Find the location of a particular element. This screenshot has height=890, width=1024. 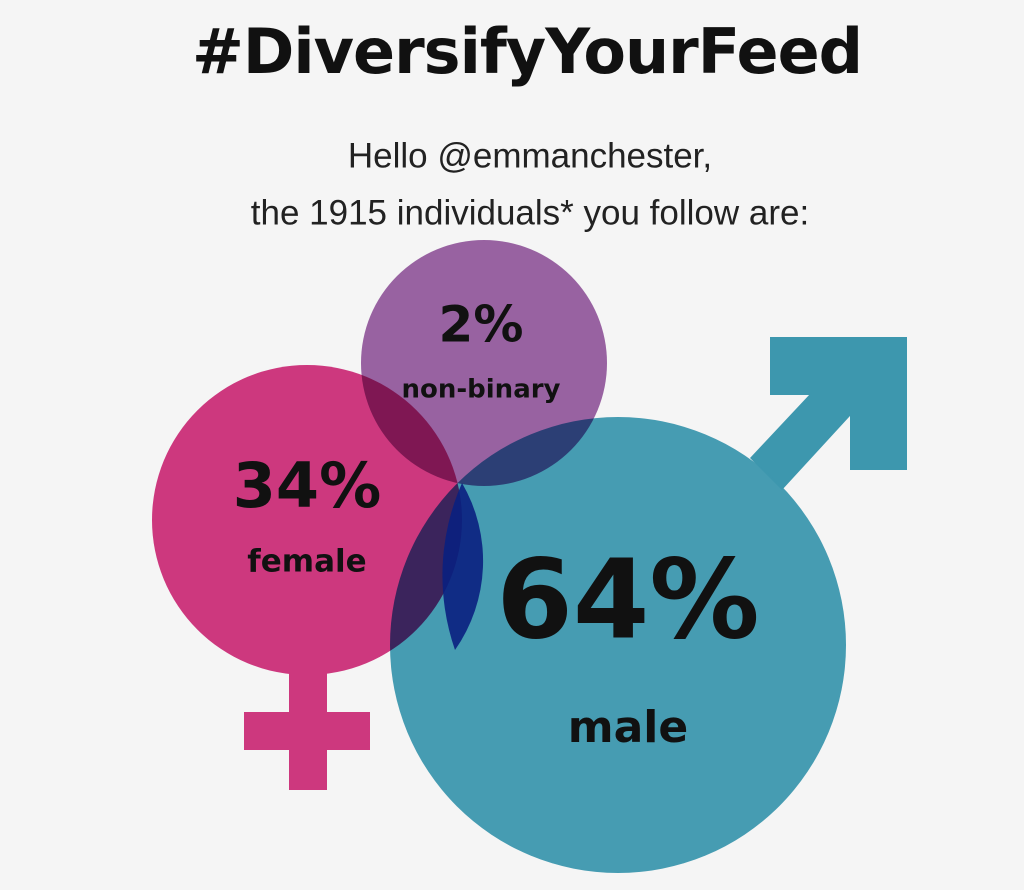

male-value: 64% is located at coordinates (627, 599).